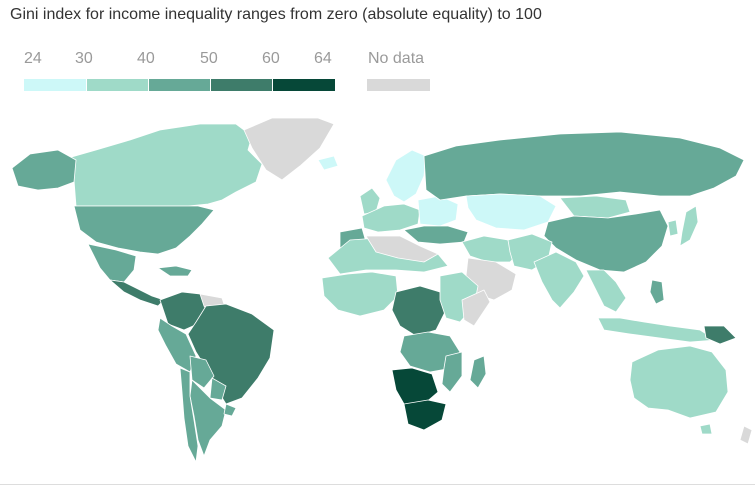  Describe the element at coordinates (720, 335) in the screenshot. I see `region-papua-new-guinea` at that location.